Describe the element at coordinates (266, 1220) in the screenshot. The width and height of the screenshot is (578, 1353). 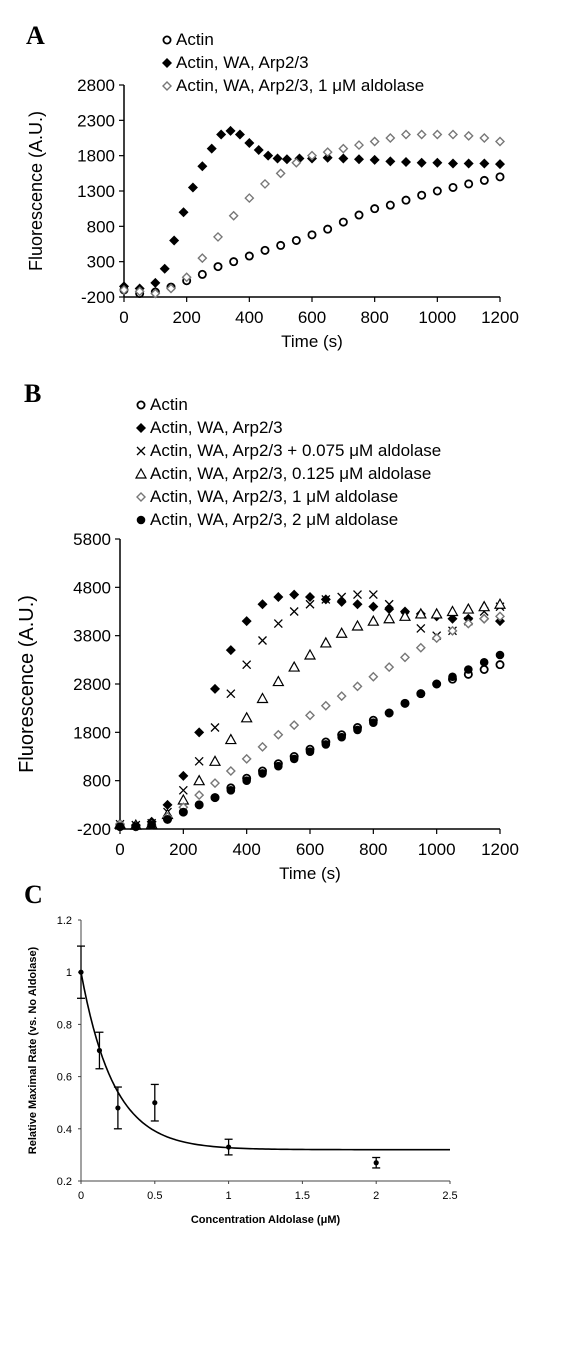
I see `x-axis-title: Concentration Aldolase (μM)` at that location.